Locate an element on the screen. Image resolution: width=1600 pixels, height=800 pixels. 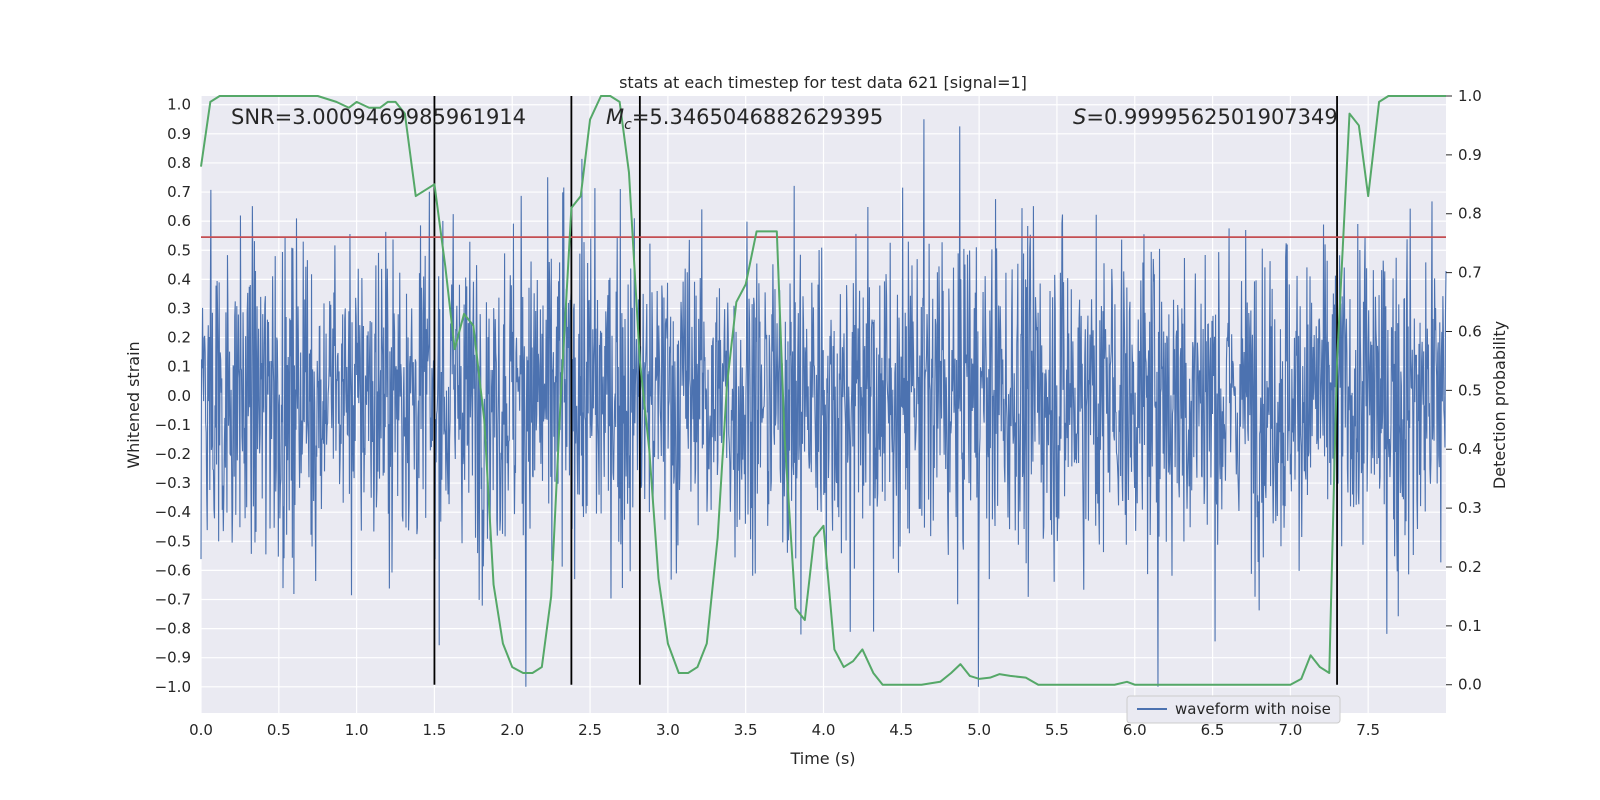
x-tick-label-1: 0.5 is located at coordinates (279, 730).